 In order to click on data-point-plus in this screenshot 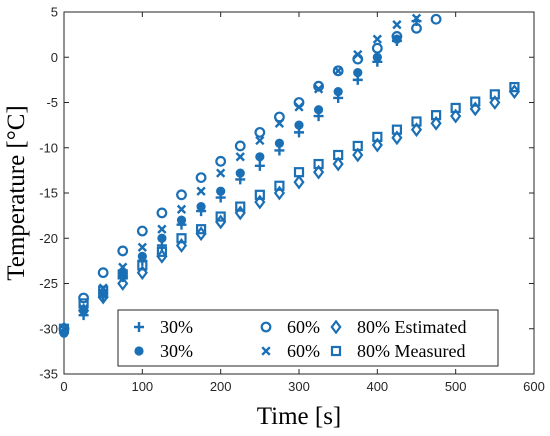, I will do `click(259, 165)`.